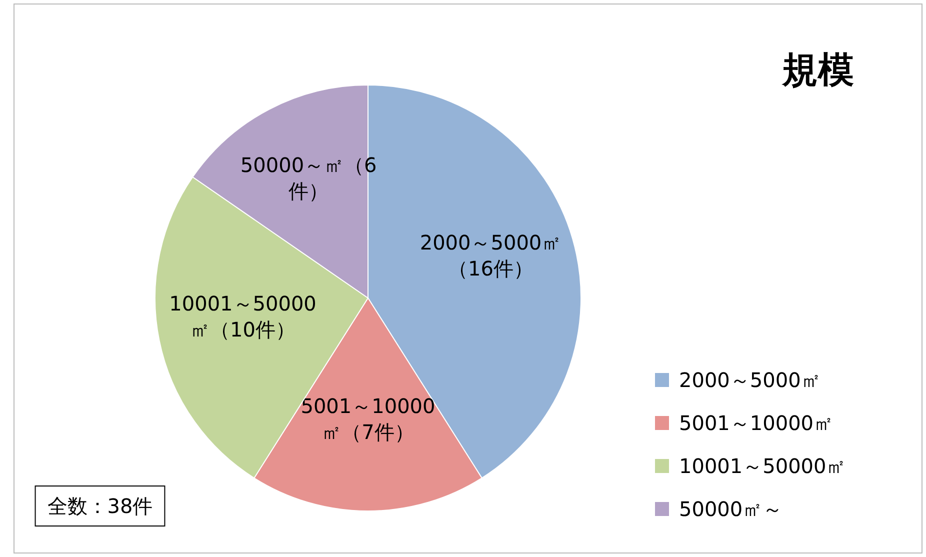 The height and width of the screenshot is (557, 926). I want to click on data-label: 5001～10000㎡（7件）, so click(368, 419).